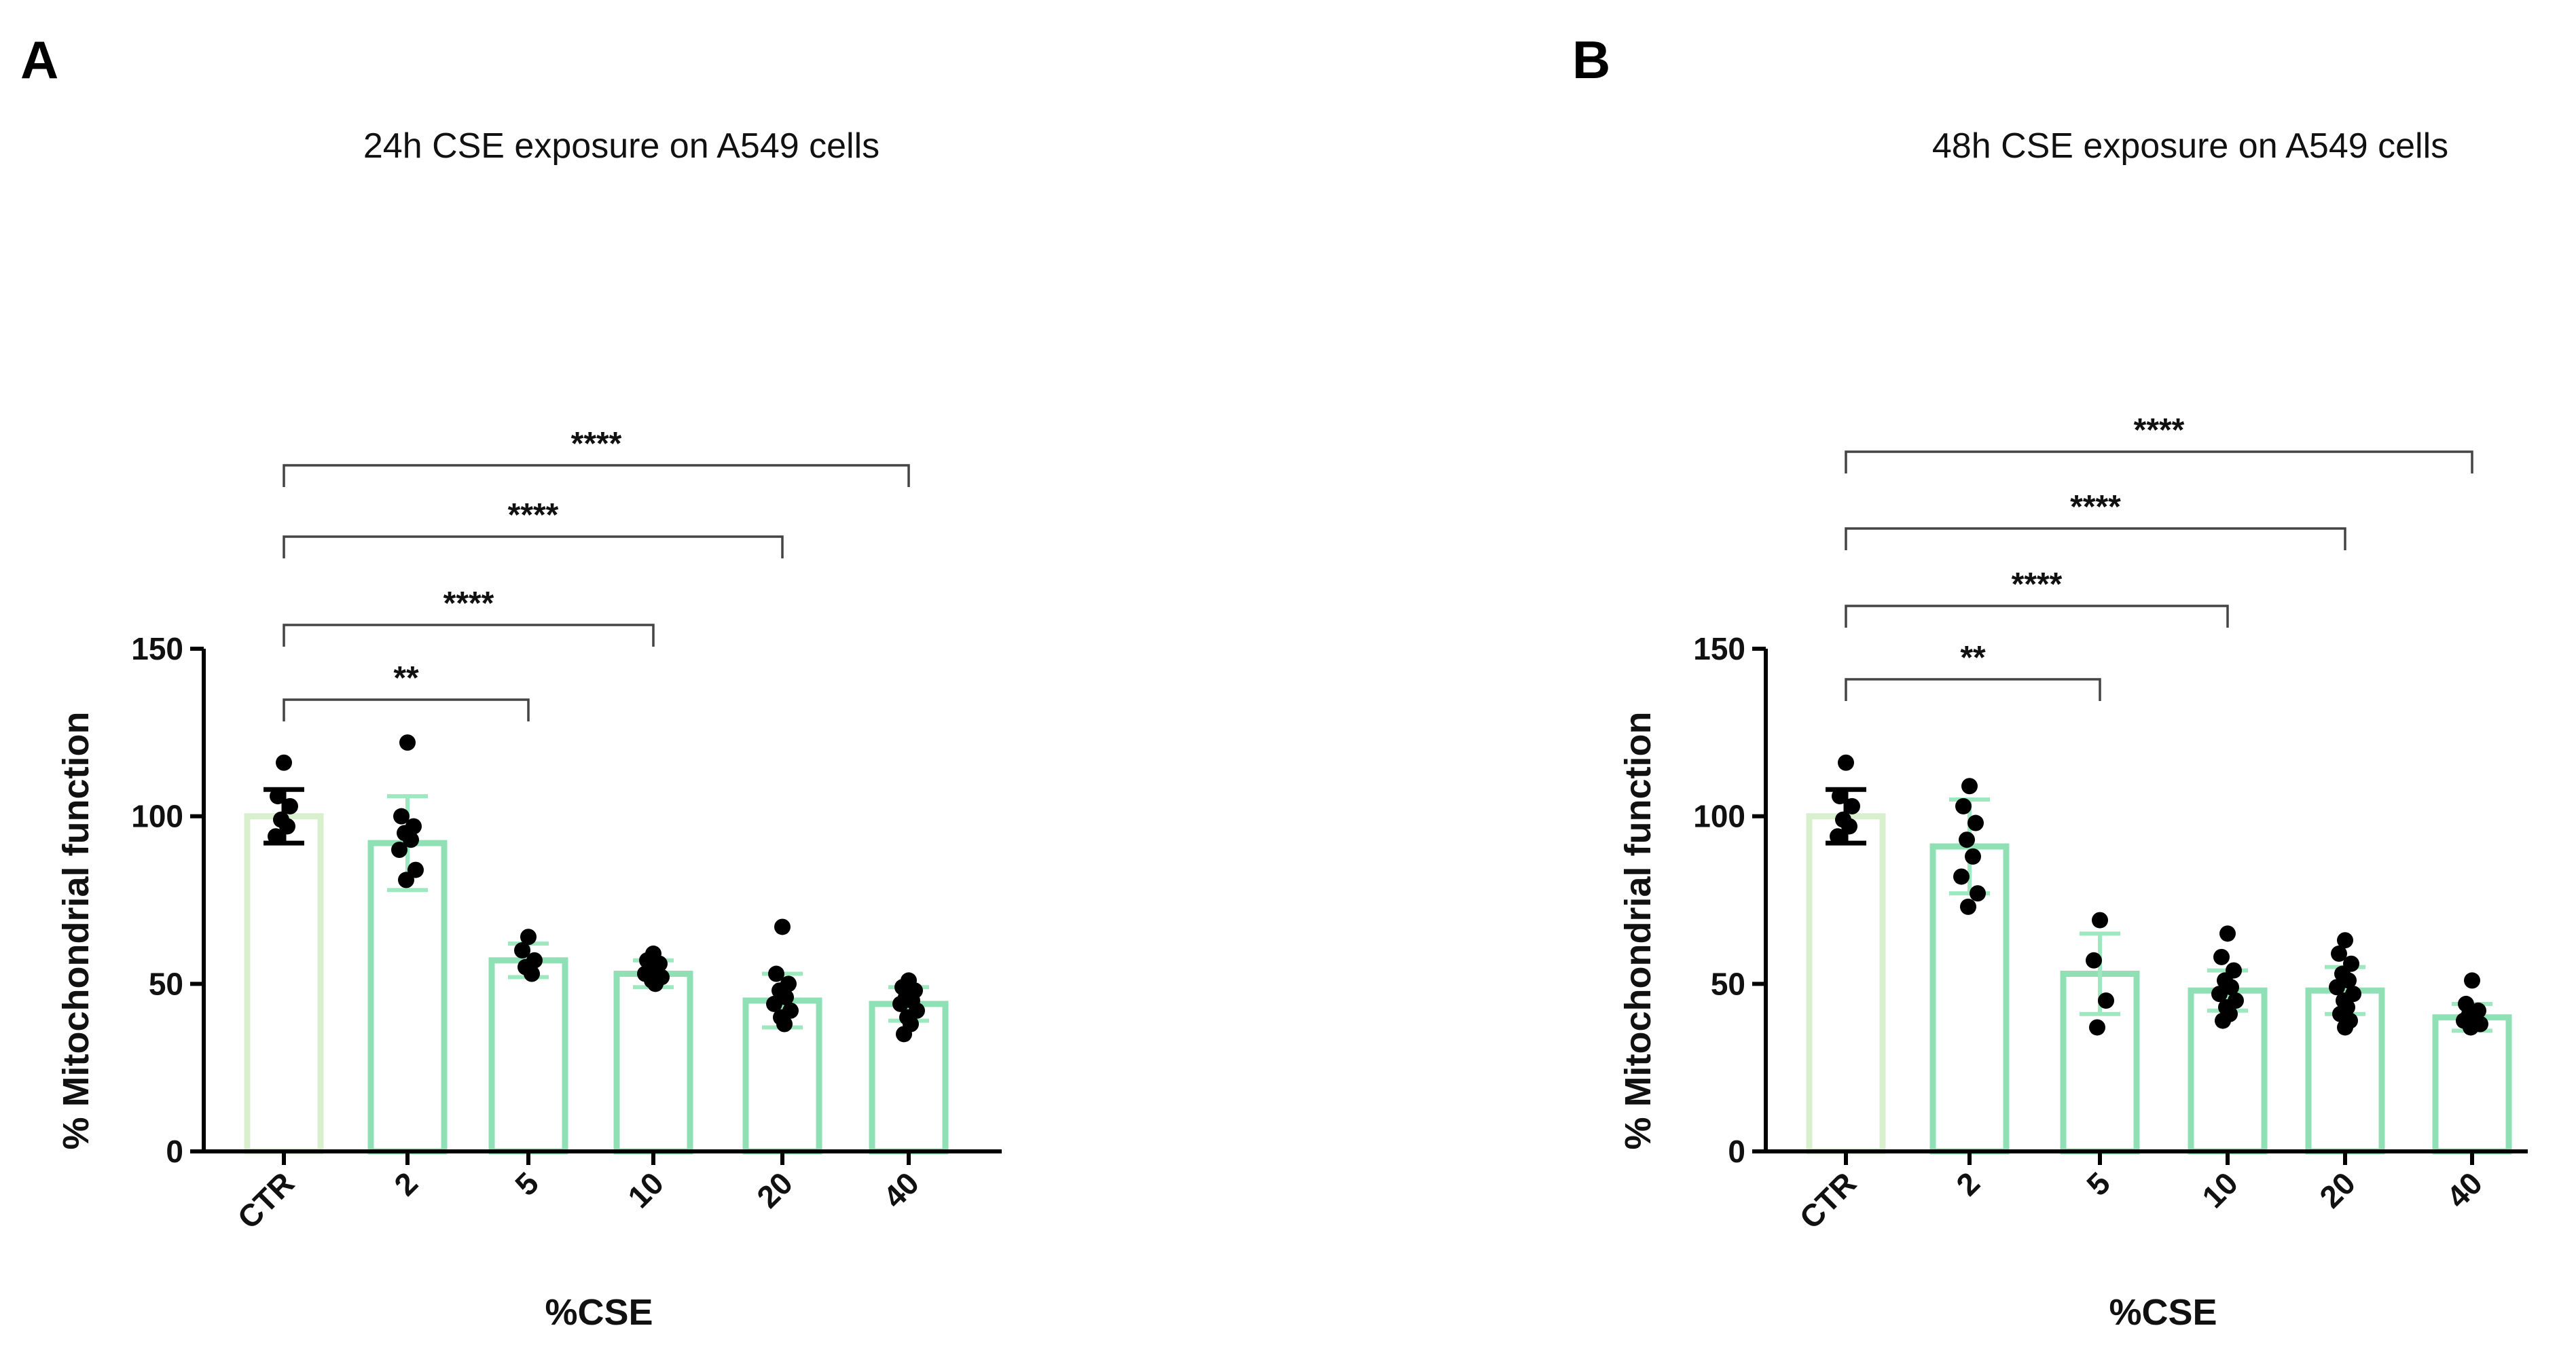 The width and height of the screenshot is (2576, 1345). I want to click on panel-label-a: A, so click(39, 60).